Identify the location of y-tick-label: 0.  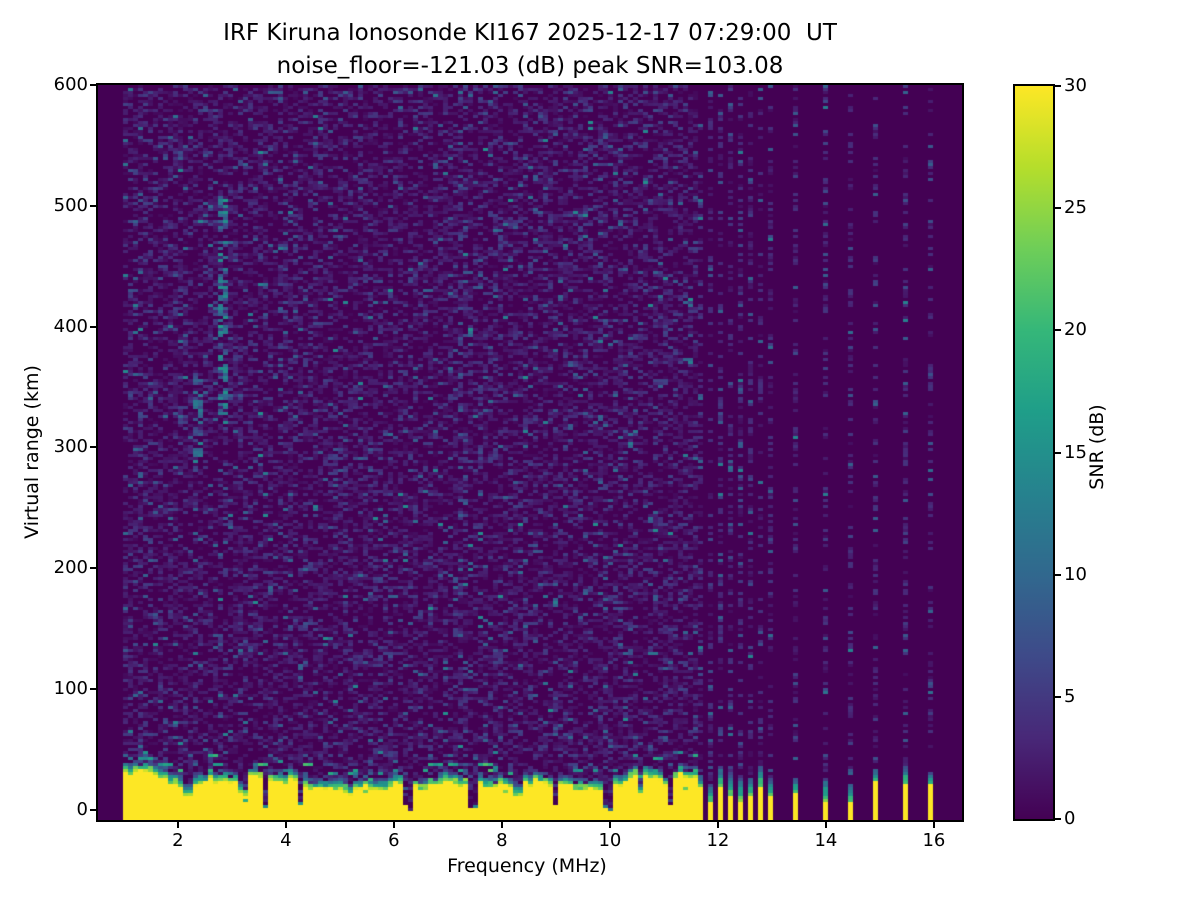
(82, 809).